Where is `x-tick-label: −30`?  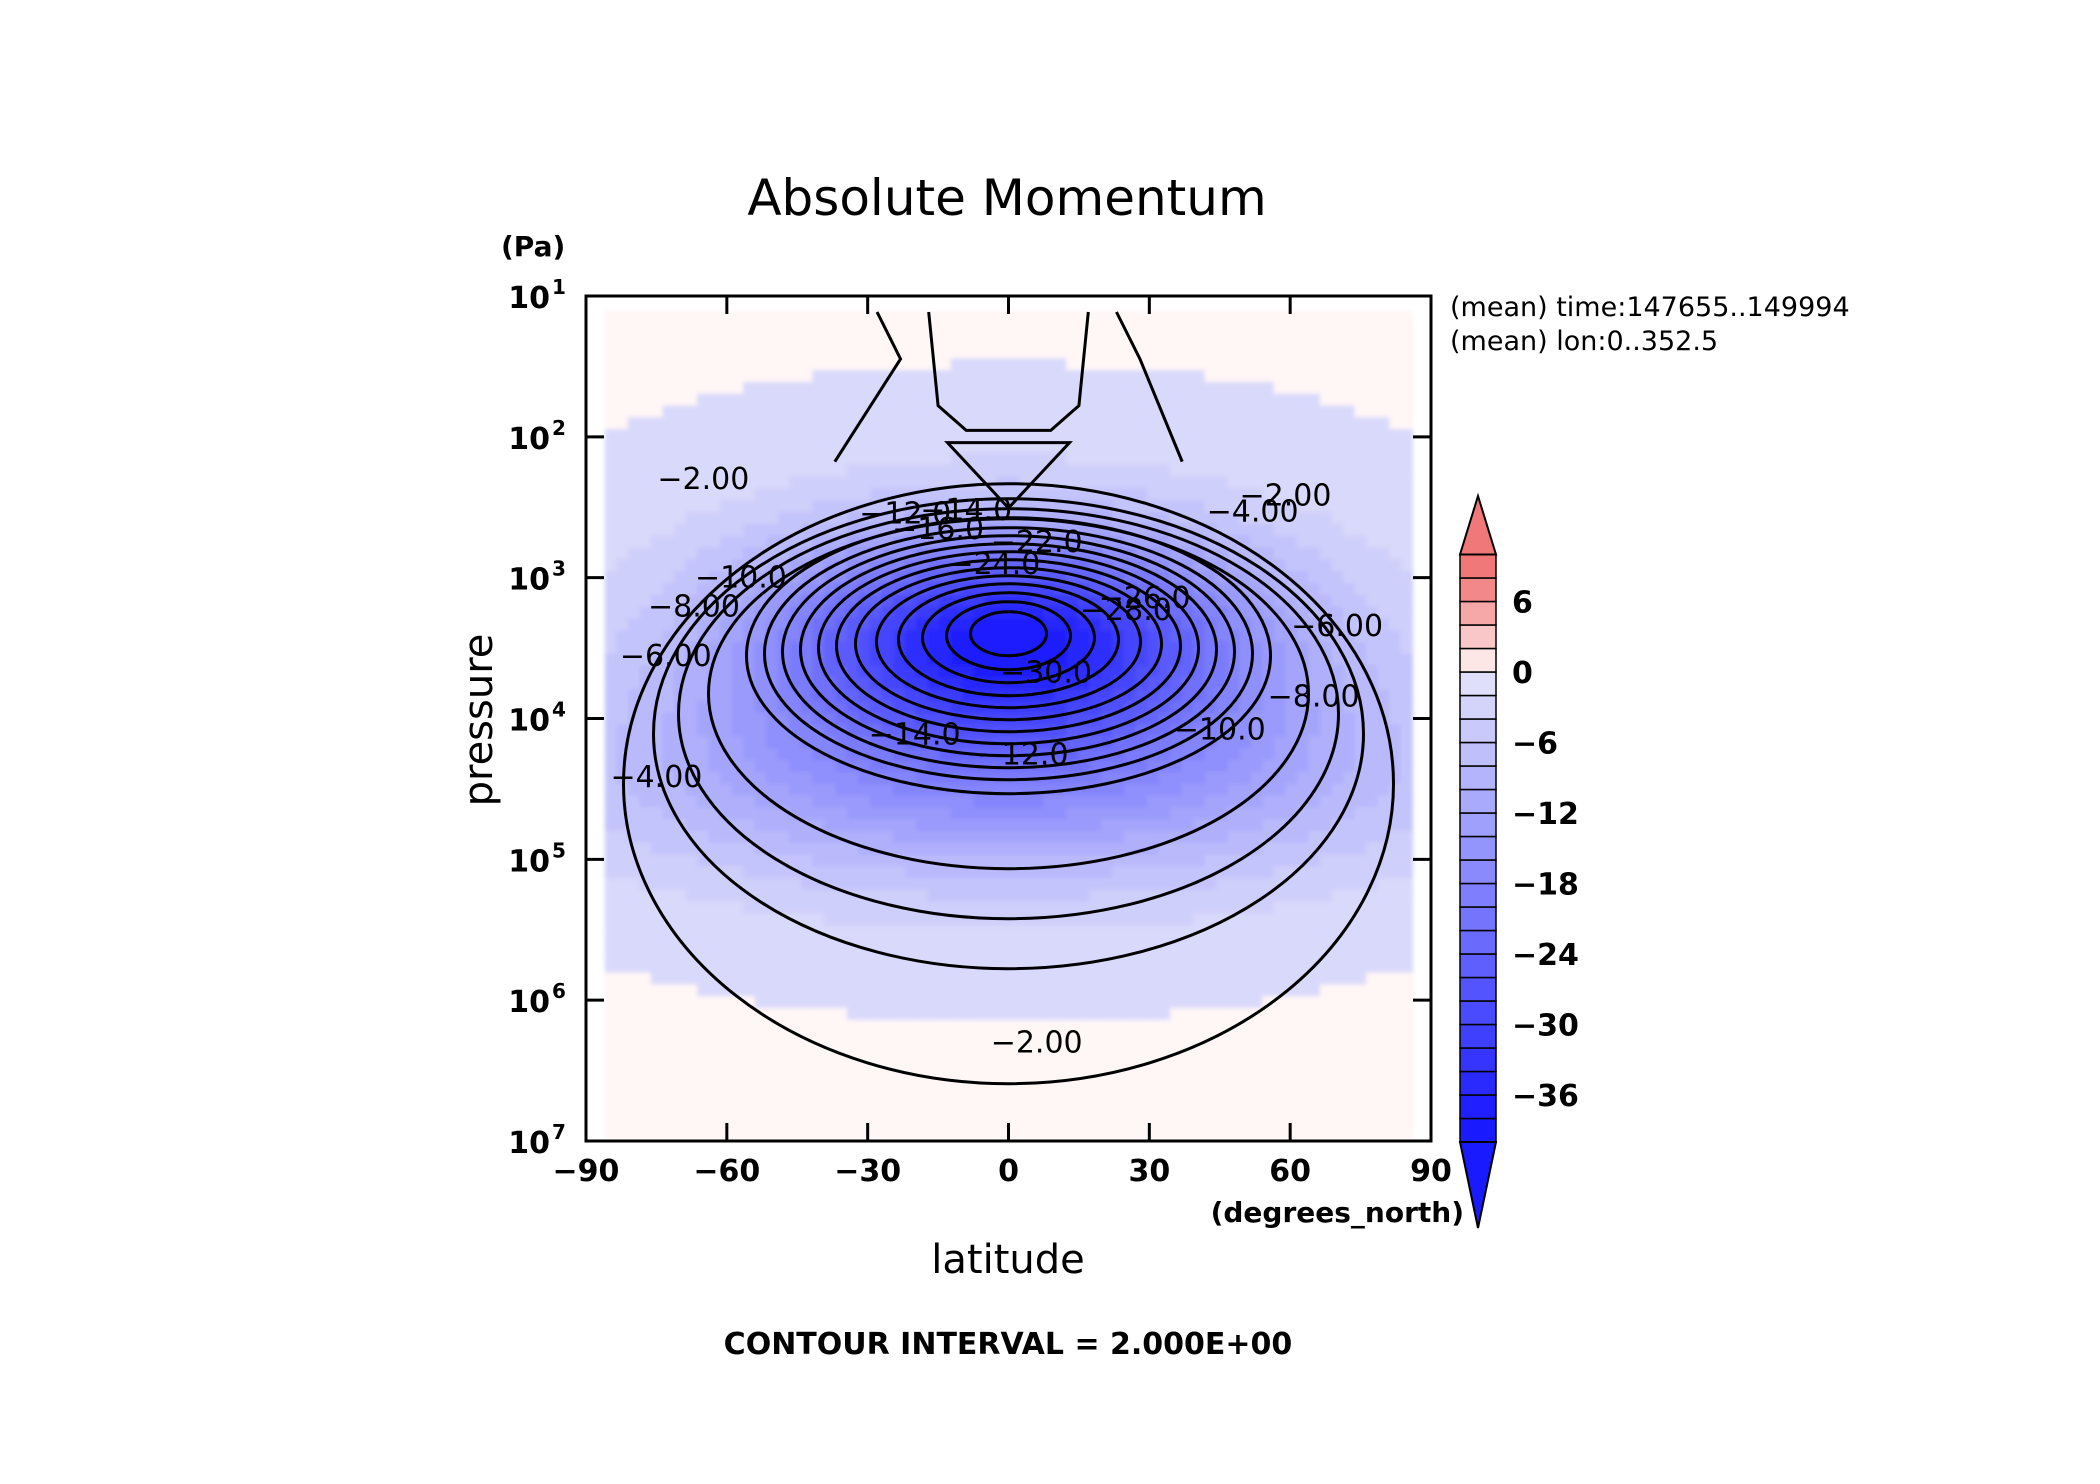
x-tick-label: −30 is located at coordinates (867, 1171).